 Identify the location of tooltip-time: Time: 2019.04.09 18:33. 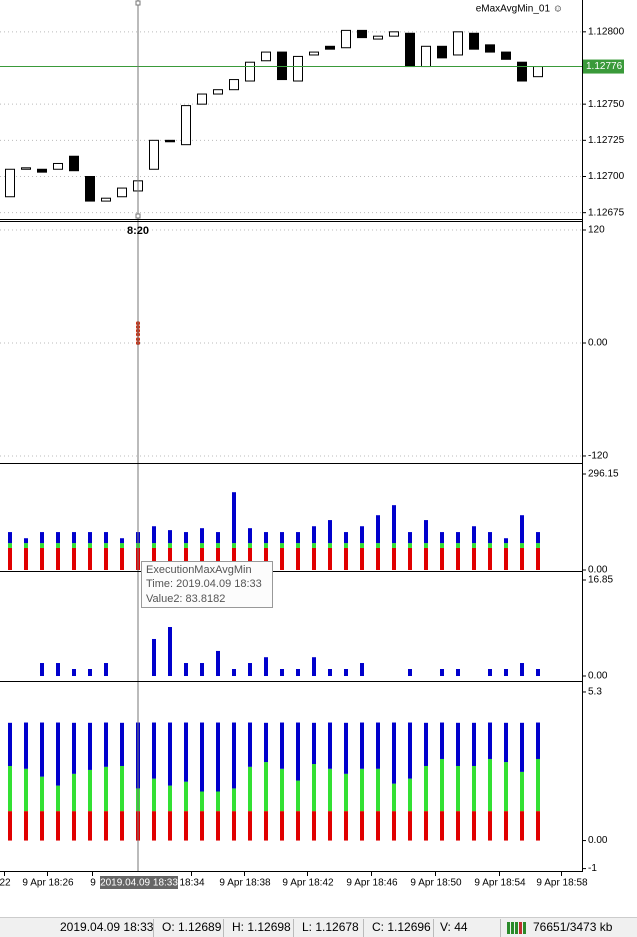
(204, 584).